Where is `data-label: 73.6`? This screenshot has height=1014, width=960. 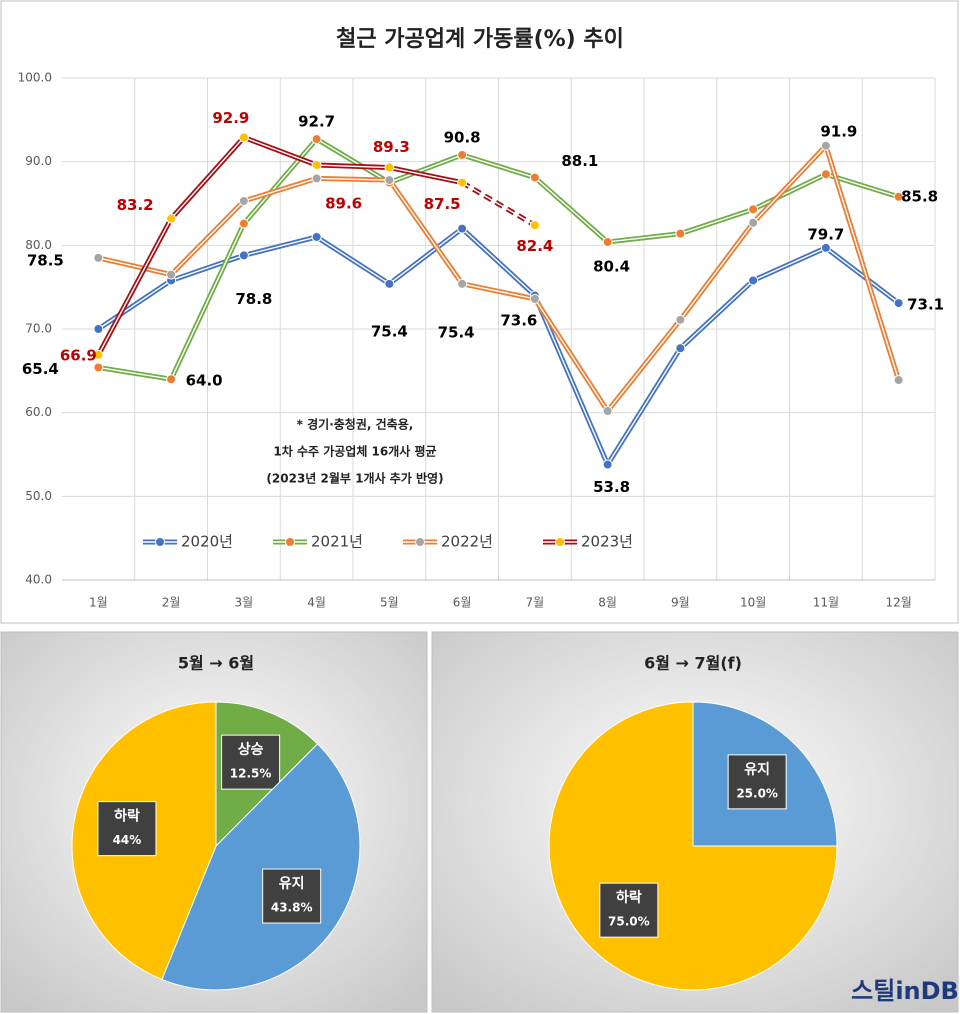
data-label: 73.6 is located at coordinates (518, 320).